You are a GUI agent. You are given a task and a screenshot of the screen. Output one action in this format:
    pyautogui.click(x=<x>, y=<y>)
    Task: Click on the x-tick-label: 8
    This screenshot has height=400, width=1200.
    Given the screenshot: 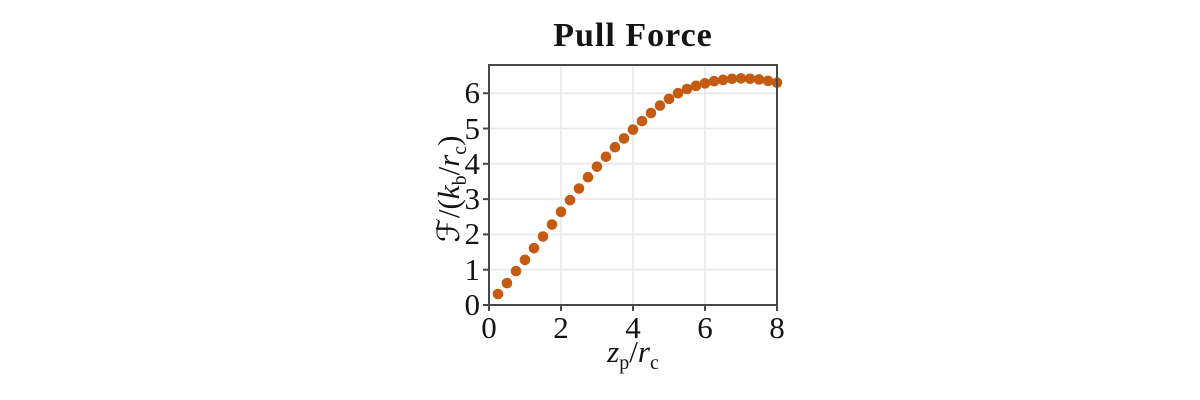 What is the action you would take?
    pyautogui.click(x=777, y=327)
    